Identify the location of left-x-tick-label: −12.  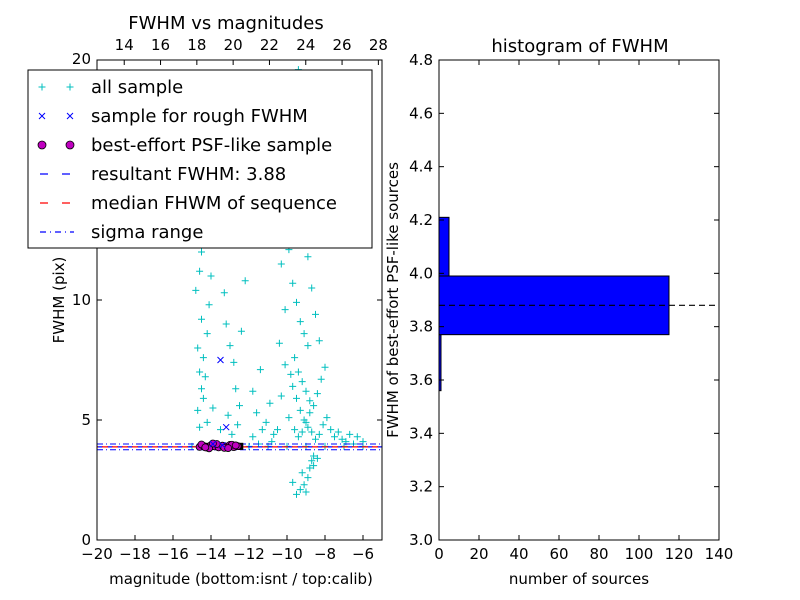
(249, 554).